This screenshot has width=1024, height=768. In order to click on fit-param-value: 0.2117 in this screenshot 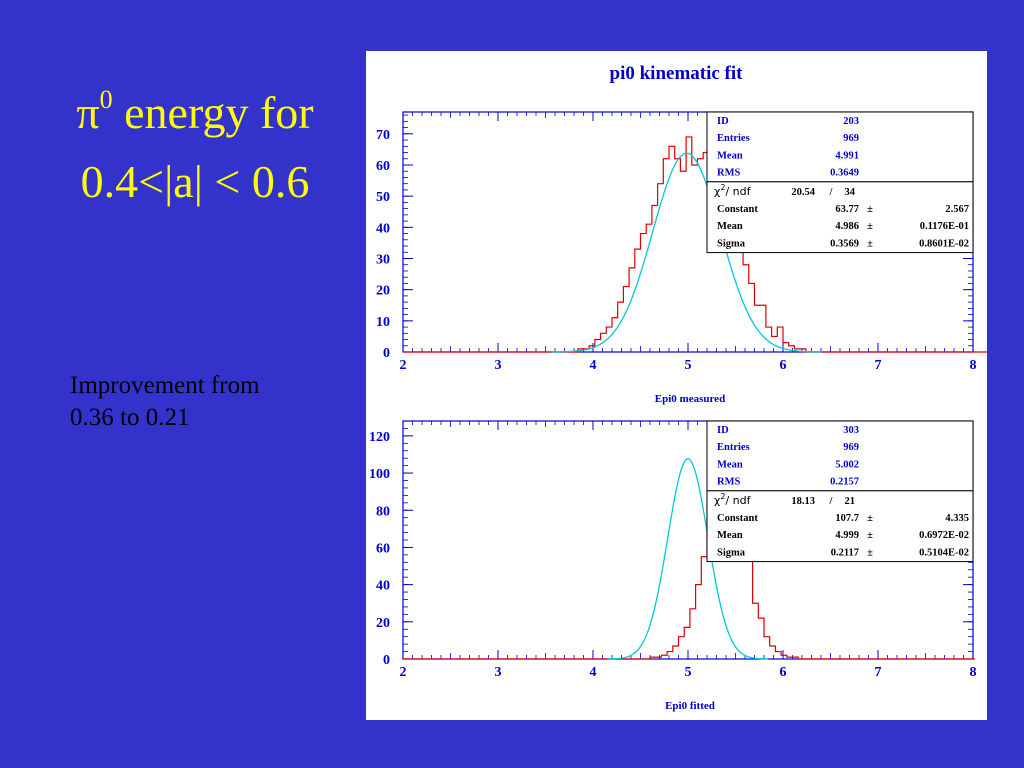, I will do `click(845, 552)`.